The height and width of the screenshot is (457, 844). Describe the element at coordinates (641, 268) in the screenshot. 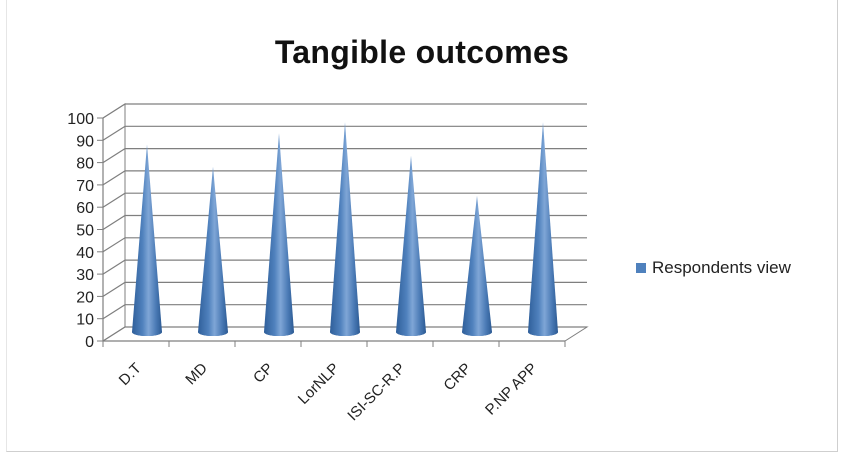

I see `legend-swatch` at that location.